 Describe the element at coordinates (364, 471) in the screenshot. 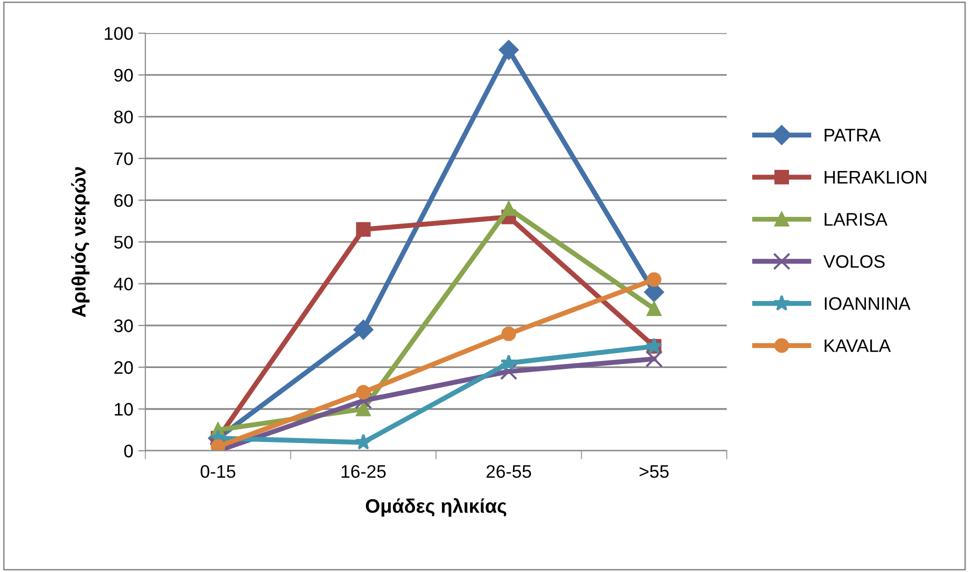

I see `x-tick-label: 16-25` at that location.